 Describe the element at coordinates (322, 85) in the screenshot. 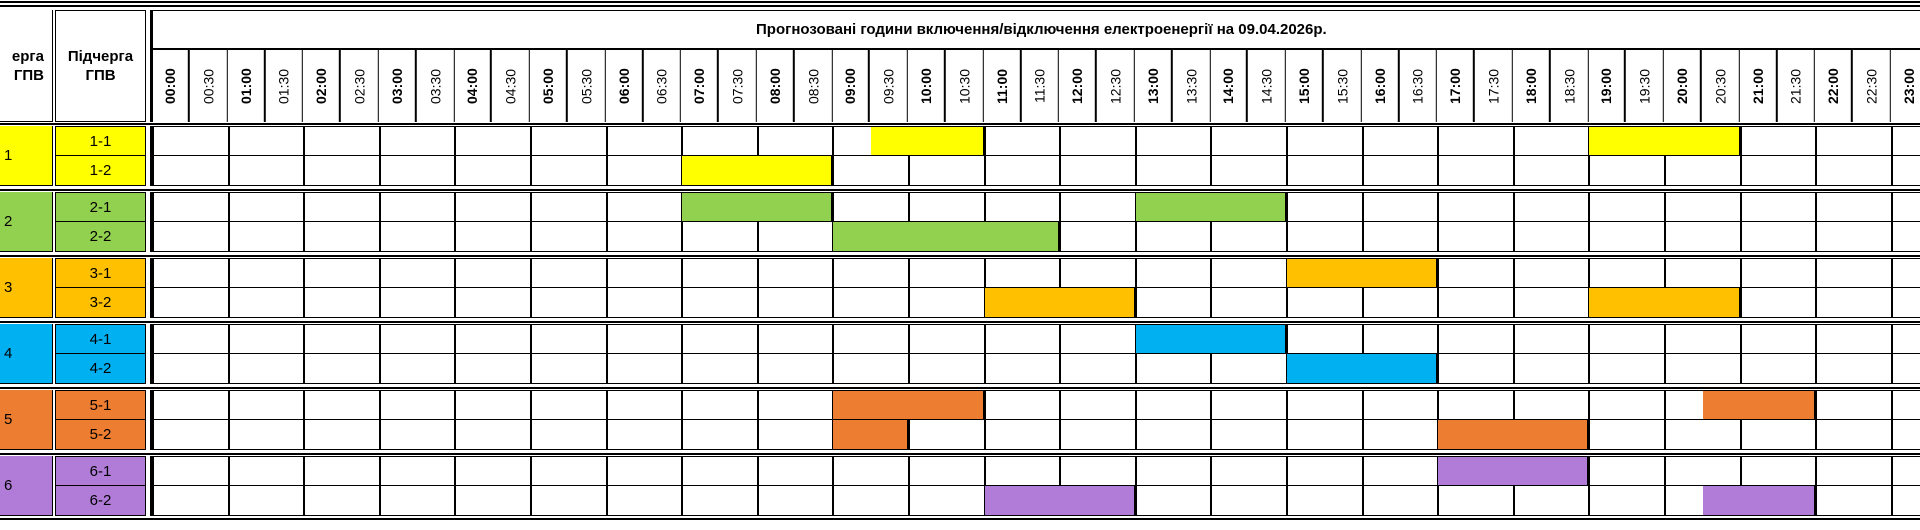

I see `time-slot-0200: 02:00` at that location.